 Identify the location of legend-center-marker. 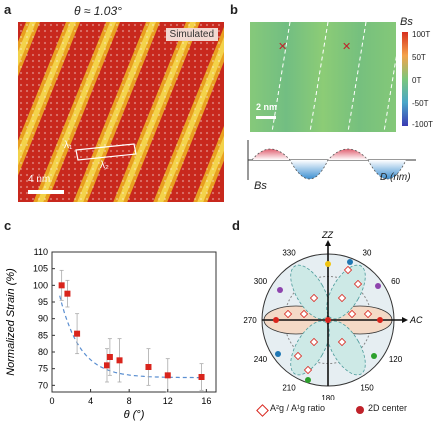
(360, 410).